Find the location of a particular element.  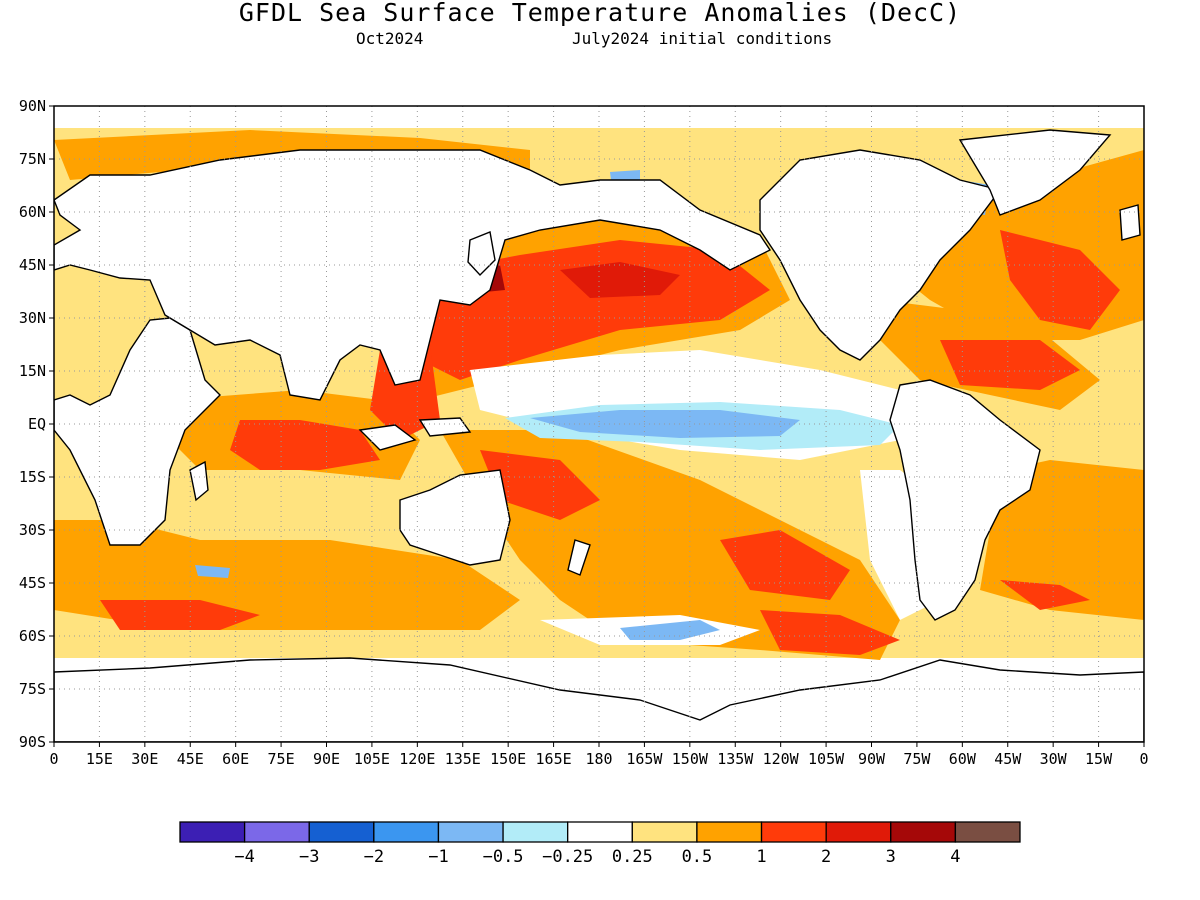

lon-tick-label: 150E is located at coordinates (508, 759).